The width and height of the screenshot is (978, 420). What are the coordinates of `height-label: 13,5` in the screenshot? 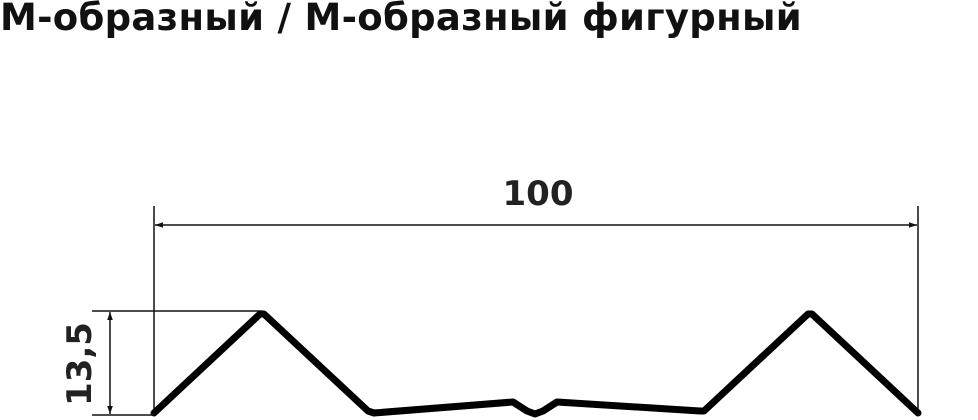 It's located at (80, 364).